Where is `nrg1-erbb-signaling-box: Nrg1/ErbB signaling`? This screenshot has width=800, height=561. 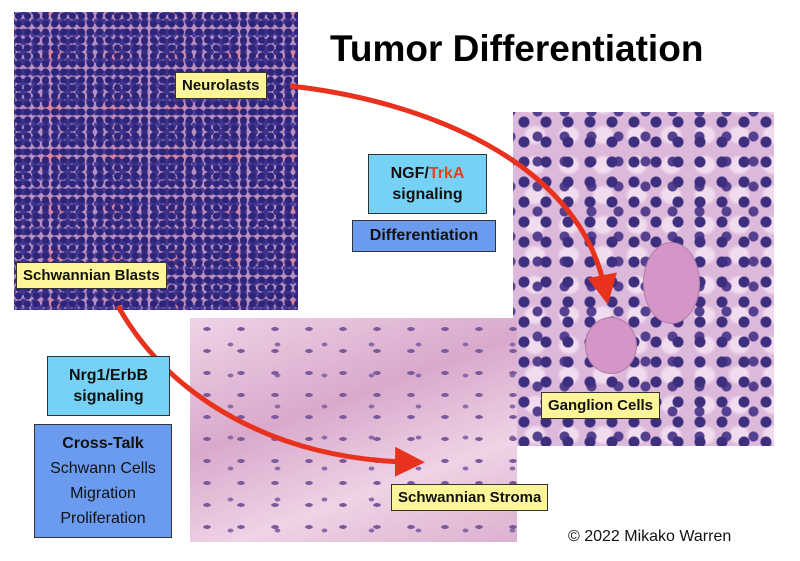
nrg1-erbb-signaling-box: Nrg1/ErbB signaling is located at coordinates (108, 386).